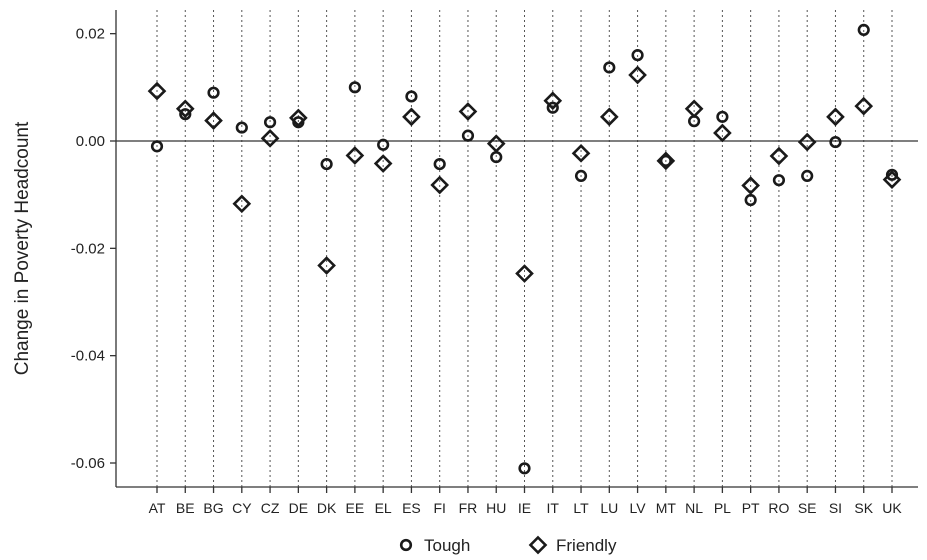 The image size is (927, 560). Describe the element at coordinates (779, 180) in the screenshot. I see `tough-point-ro` at that location.